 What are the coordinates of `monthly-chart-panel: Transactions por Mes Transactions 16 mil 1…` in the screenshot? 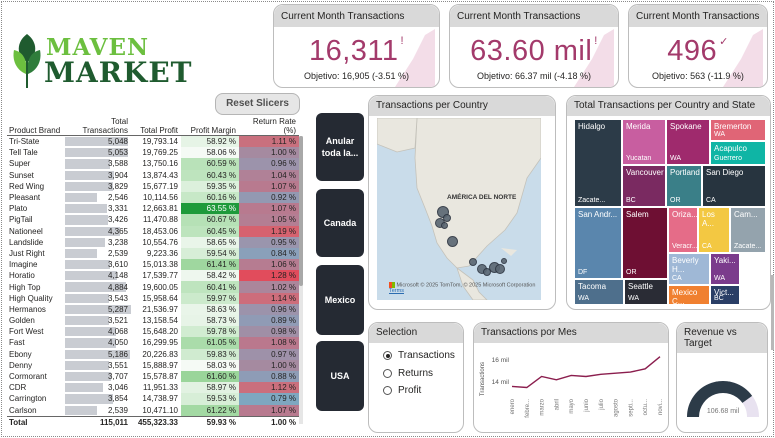 It's located at (571, 377).